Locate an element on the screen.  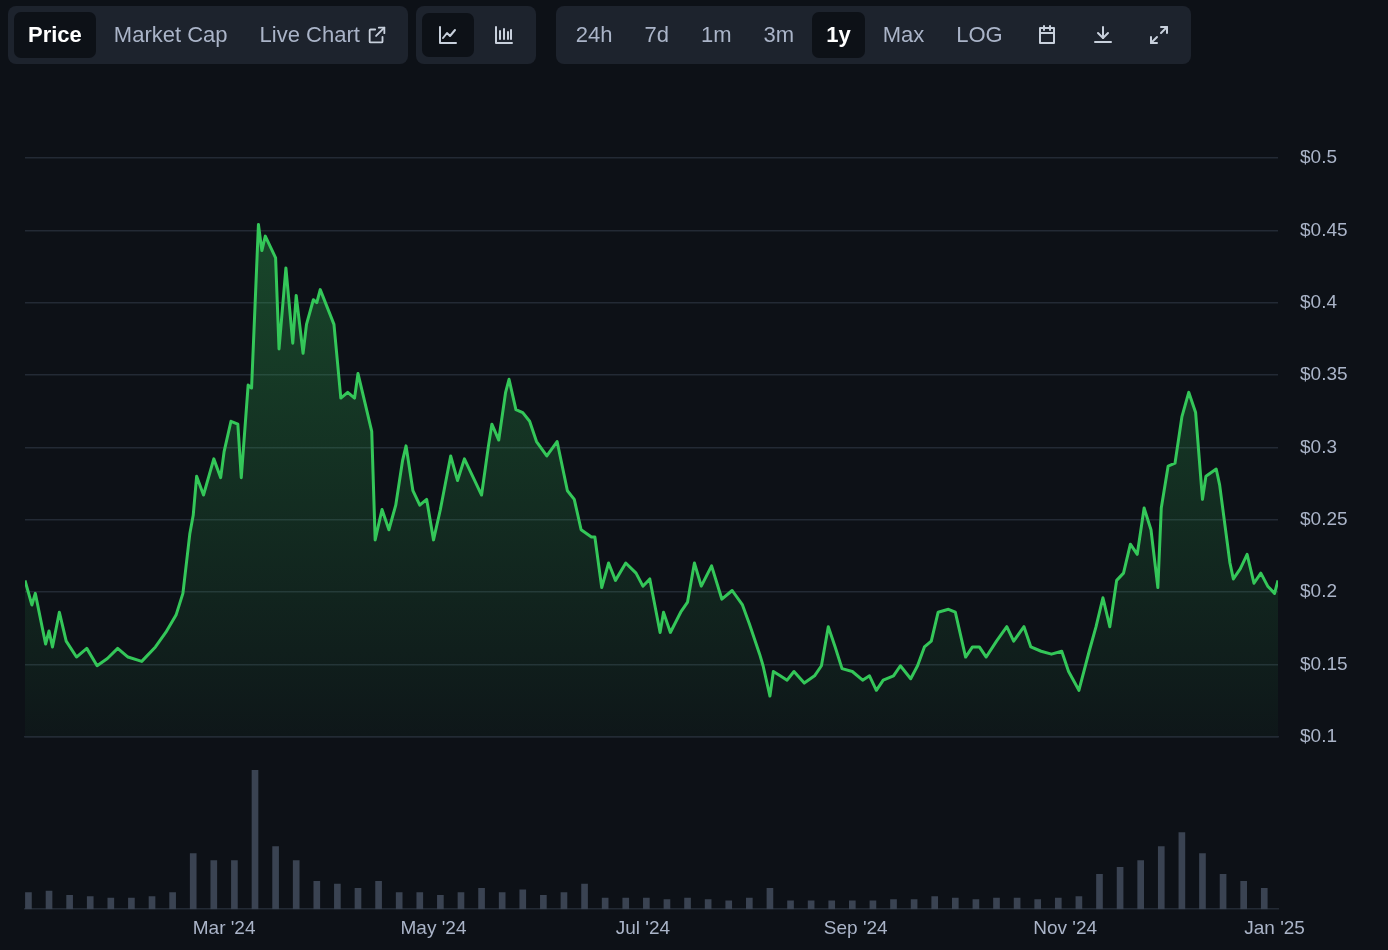
text: LOG is located at coordinates (979, 35).